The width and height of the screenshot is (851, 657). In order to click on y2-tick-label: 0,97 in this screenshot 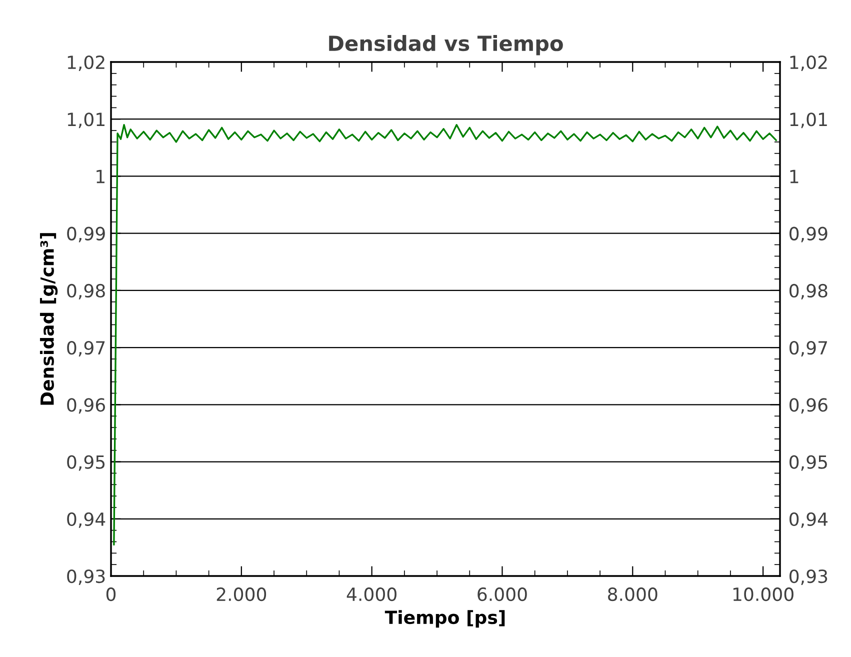, I will do `click(808, 349)`.